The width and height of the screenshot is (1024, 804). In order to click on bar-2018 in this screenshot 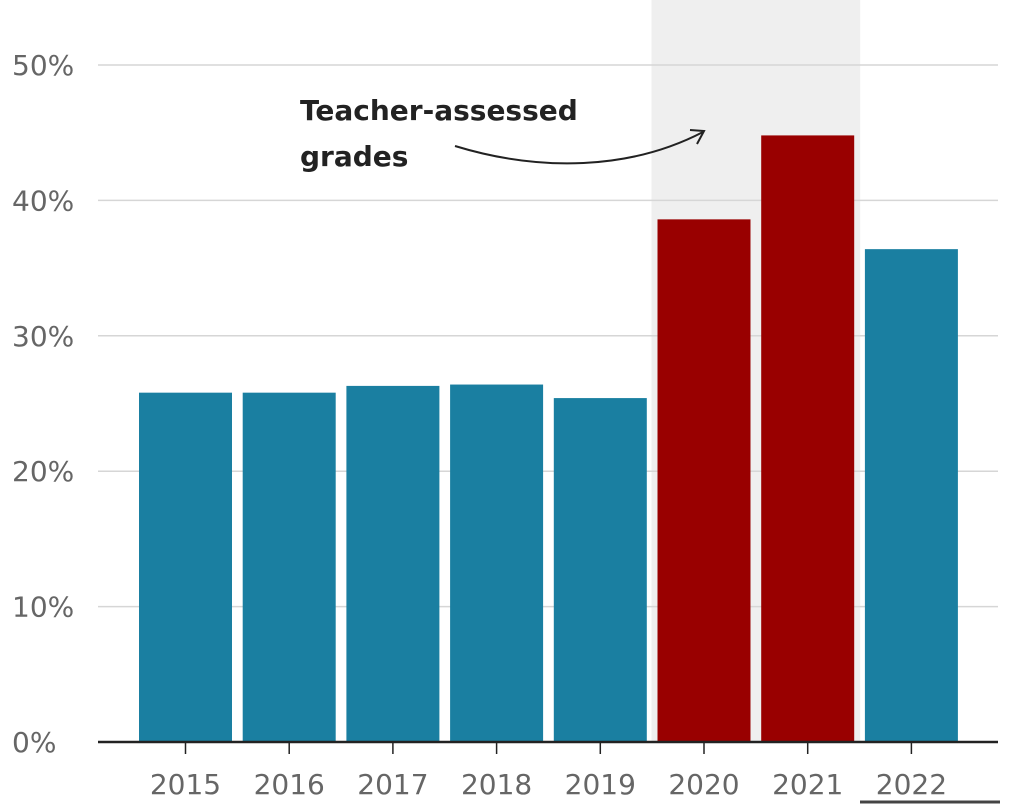, I will do `click(497, 563)`.